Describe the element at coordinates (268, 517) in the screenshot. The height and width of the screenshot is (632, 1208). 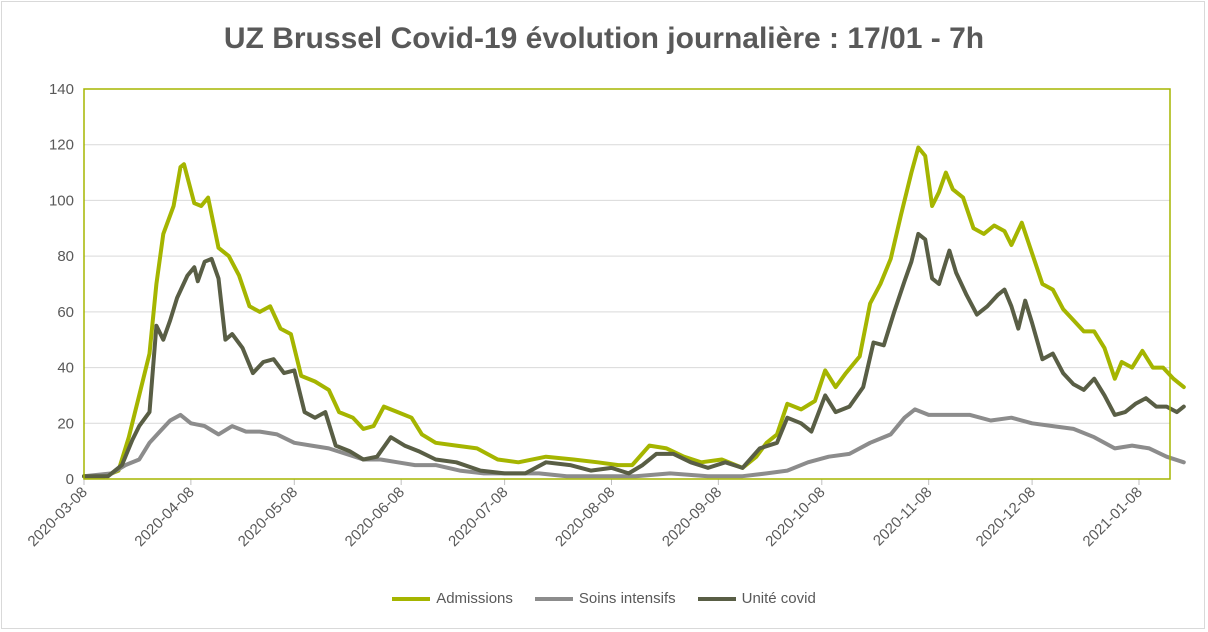
I see `x-tick-label: 2020-05-08` at that location.